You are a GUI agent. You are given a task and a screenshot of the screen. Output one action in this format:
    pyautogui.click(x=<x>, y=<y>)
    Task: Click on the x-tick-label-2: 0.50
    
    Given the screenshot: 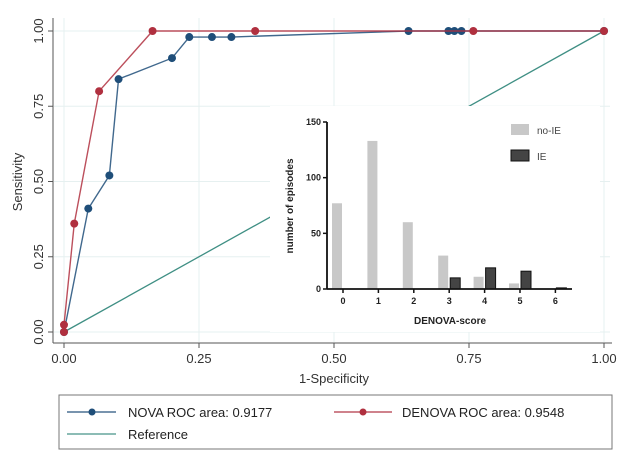 What is the action you would take?
    pyautogui.click(x=333, y=358)
    